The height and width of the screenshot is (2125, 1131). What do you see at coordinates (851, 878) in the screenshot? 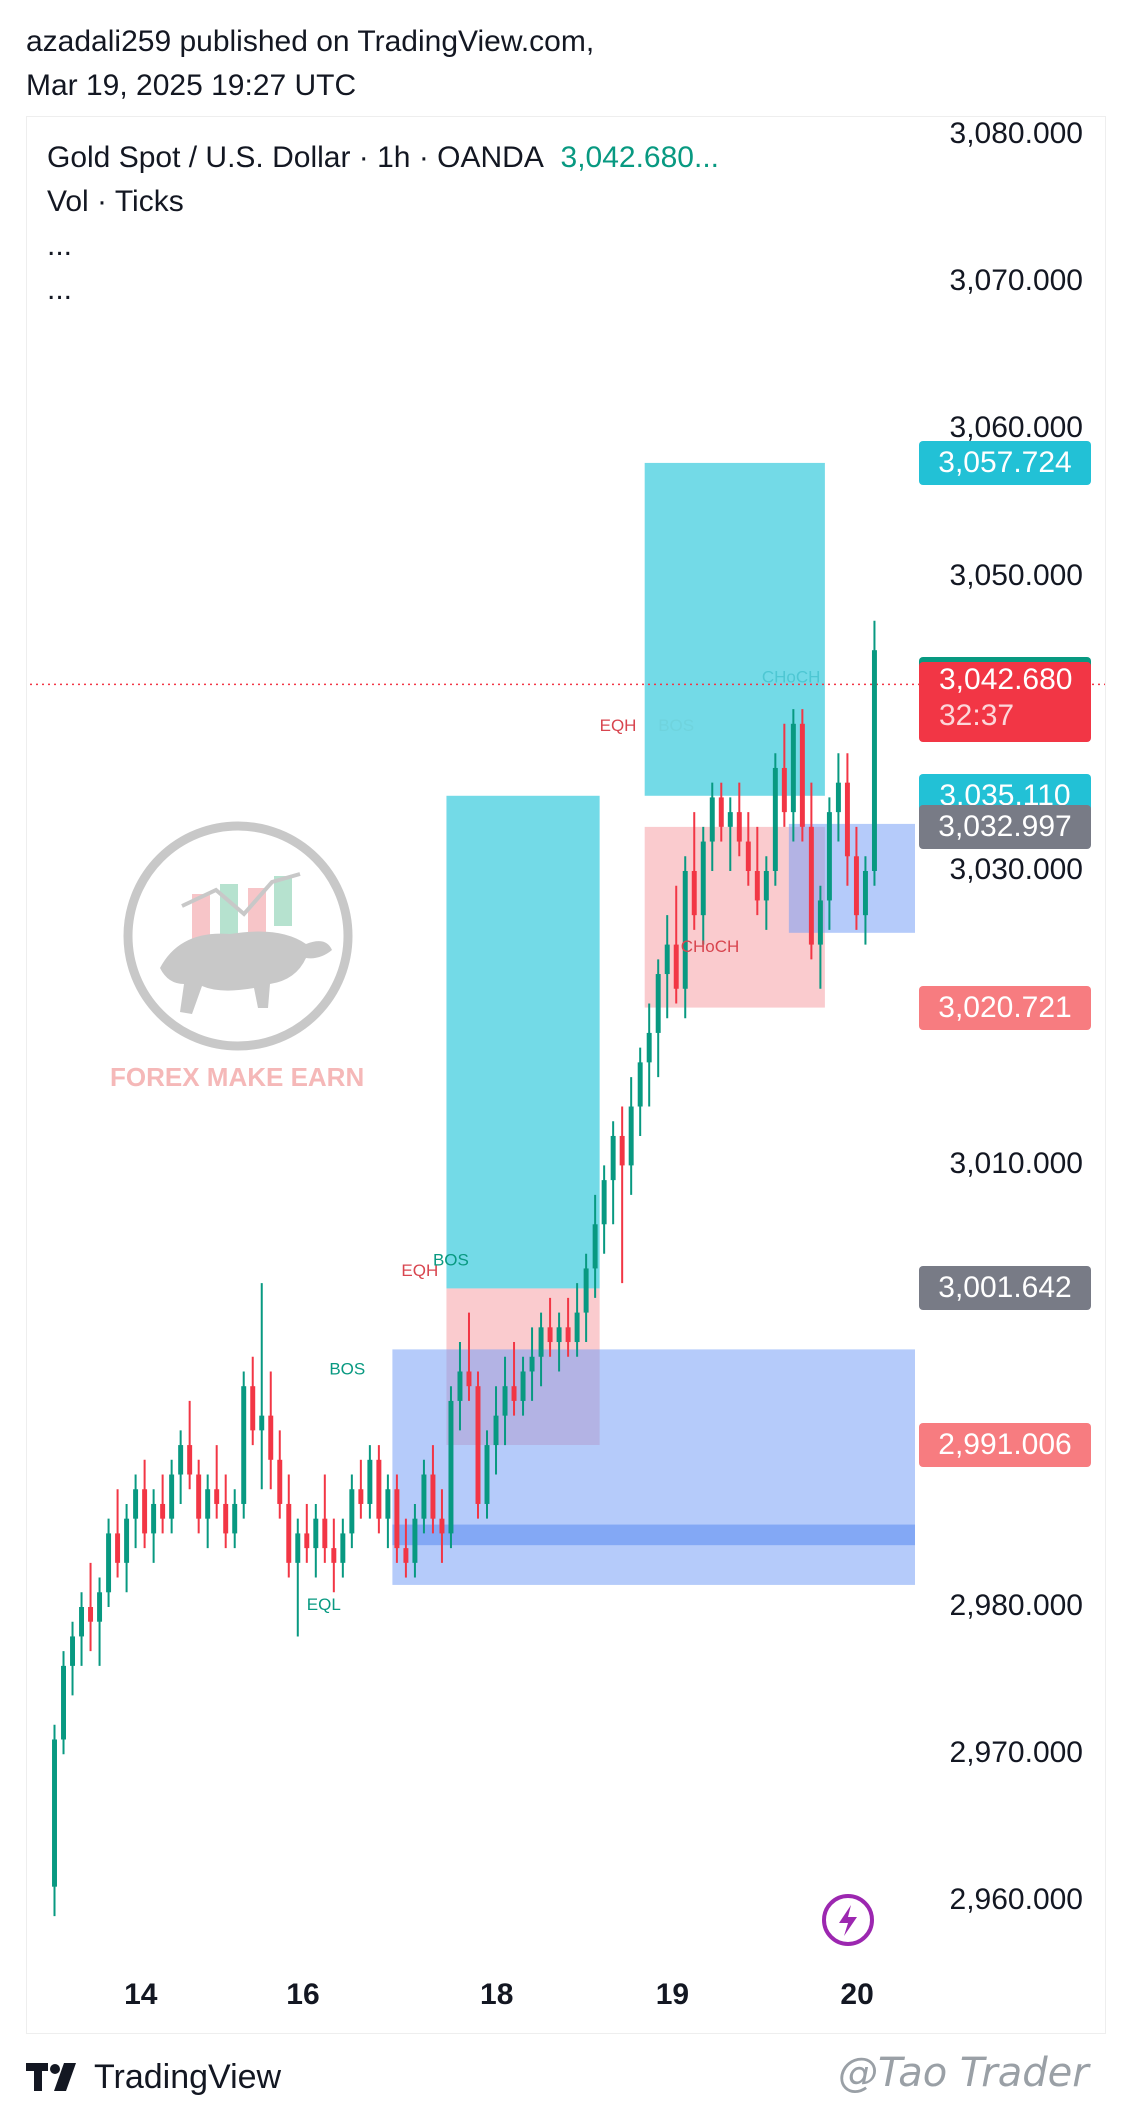
I see `zone-blue` at bounding box center [851, 878].